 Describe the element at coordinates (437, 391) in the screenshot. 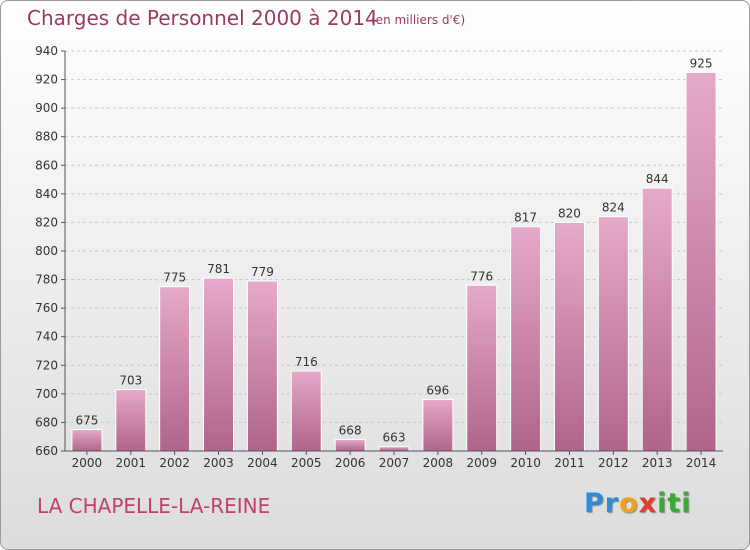

I see `value-label: 696` at that location.